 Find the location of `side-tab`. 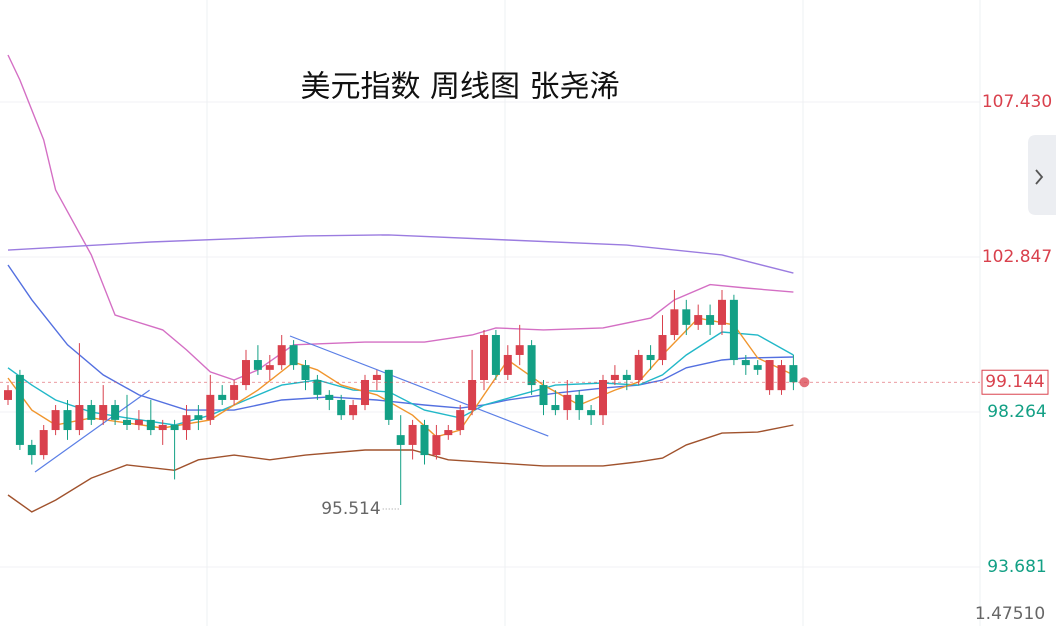

side-tab is located at coordinates (1042, 175).